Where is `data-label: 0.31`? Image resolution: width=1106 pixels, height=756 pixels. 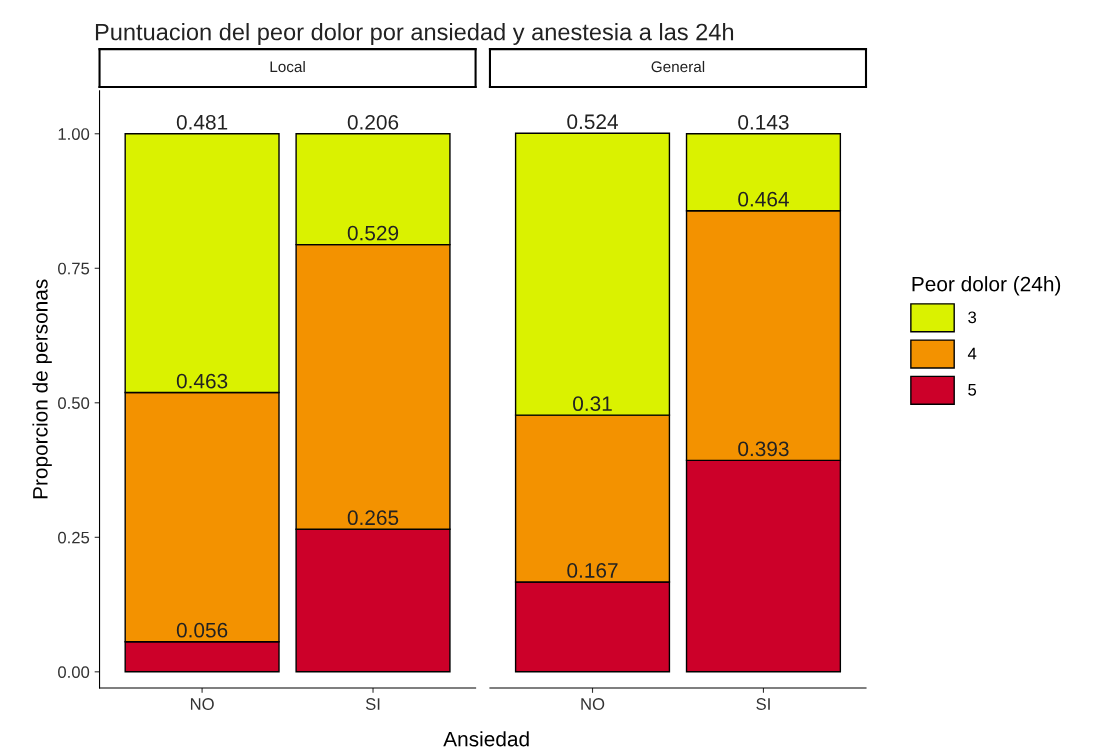 data-label: 0.31 is located at coordinates (592, 404).